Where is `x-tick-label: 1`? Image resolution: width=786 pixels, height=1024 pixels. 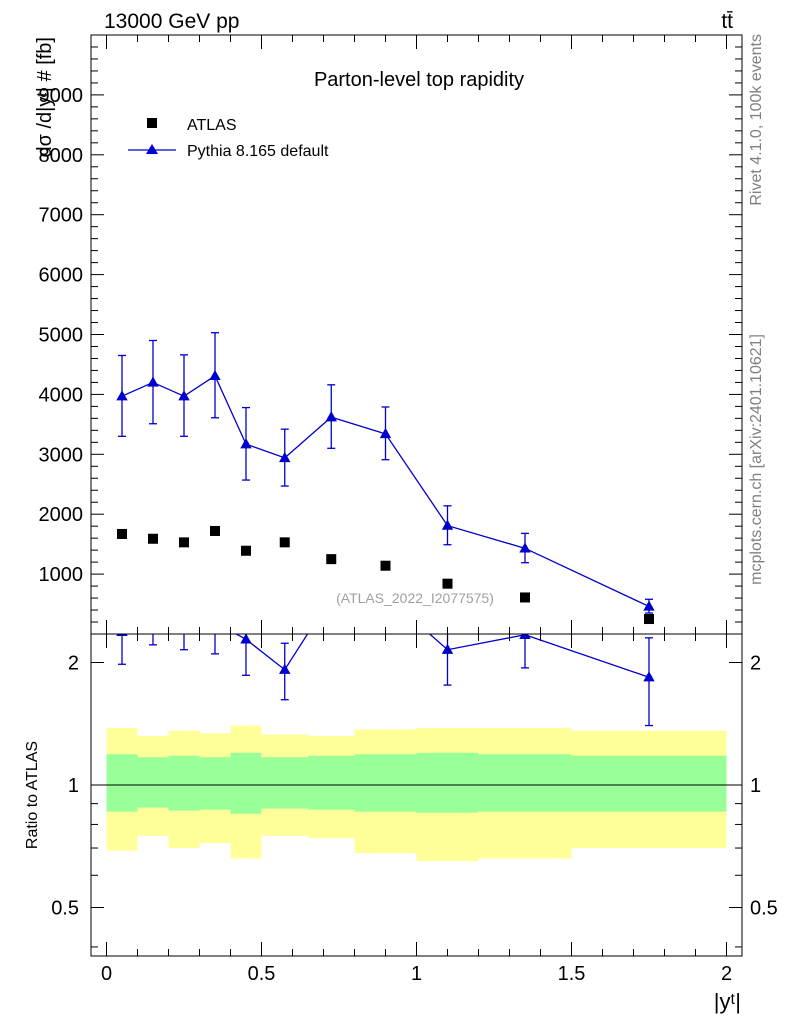 x-tick-label: 1 is located at coordinates (416, 974).